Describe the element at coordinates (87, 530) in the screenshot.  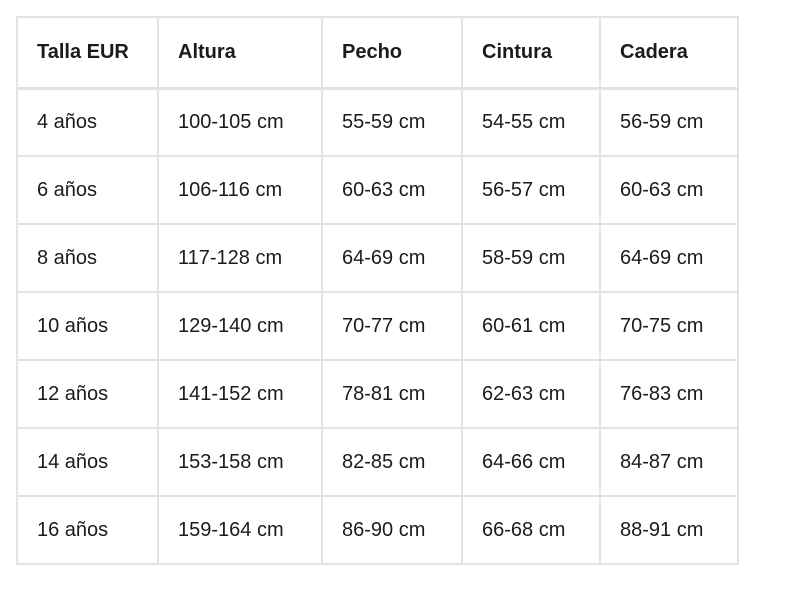
I see `table-cell: 16 años` at that location.